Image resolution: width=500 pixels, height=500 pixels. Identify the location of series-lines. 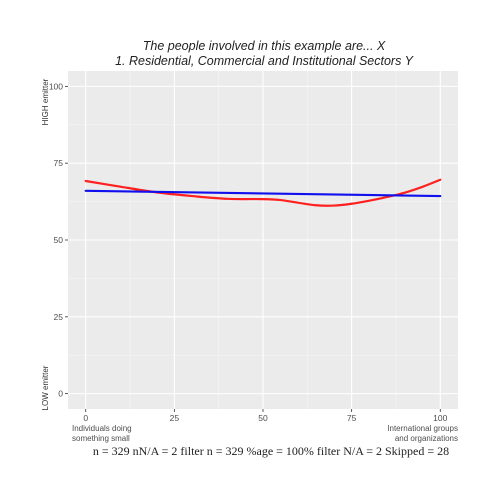
(263, 192).